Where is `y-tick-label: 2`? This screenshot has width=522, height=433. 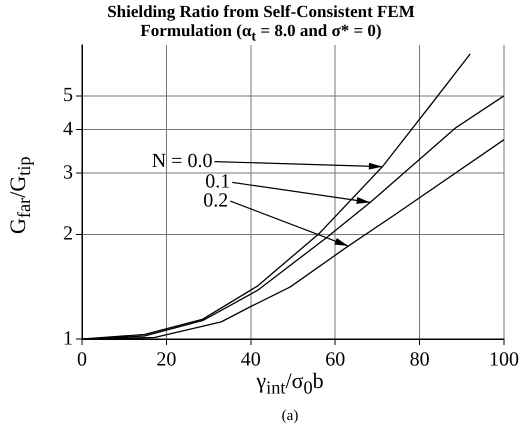 y-tick-label: 2 is located at coordinates (68, 233).